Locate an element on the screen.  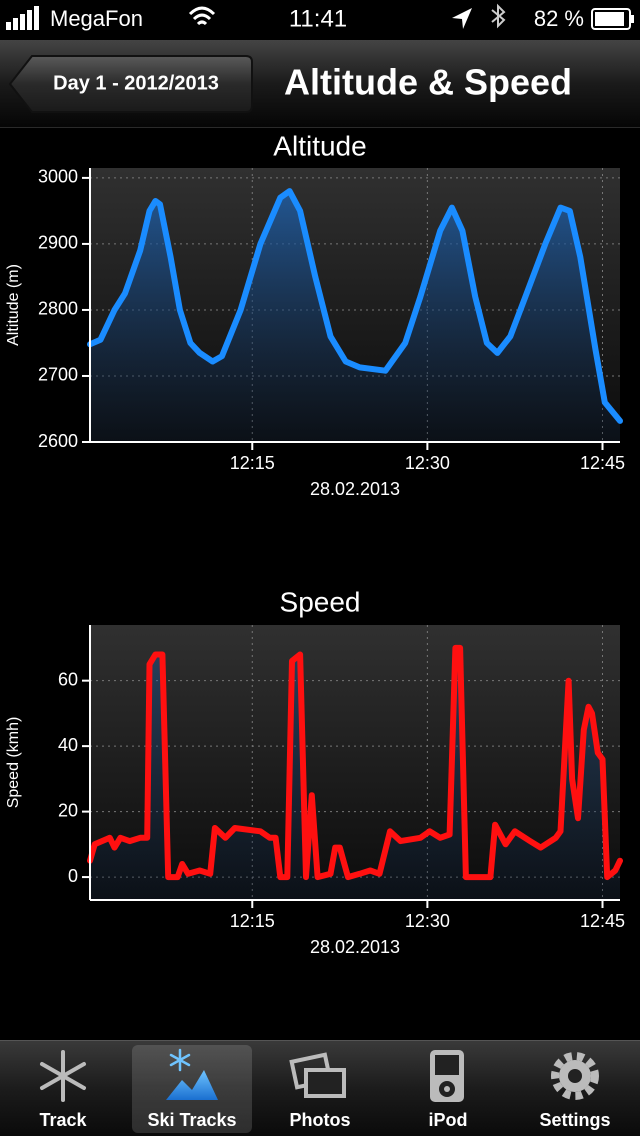
back-button is located at coordinates (130, 84).